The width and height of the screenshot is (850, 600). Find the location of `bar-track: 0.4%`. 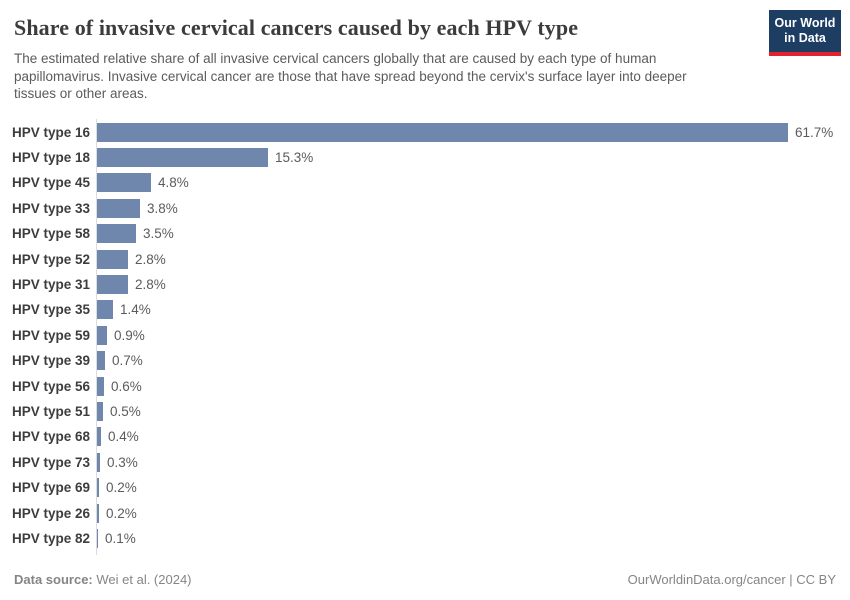

bar-track: 0.4% is located at coordinates (473, 436).